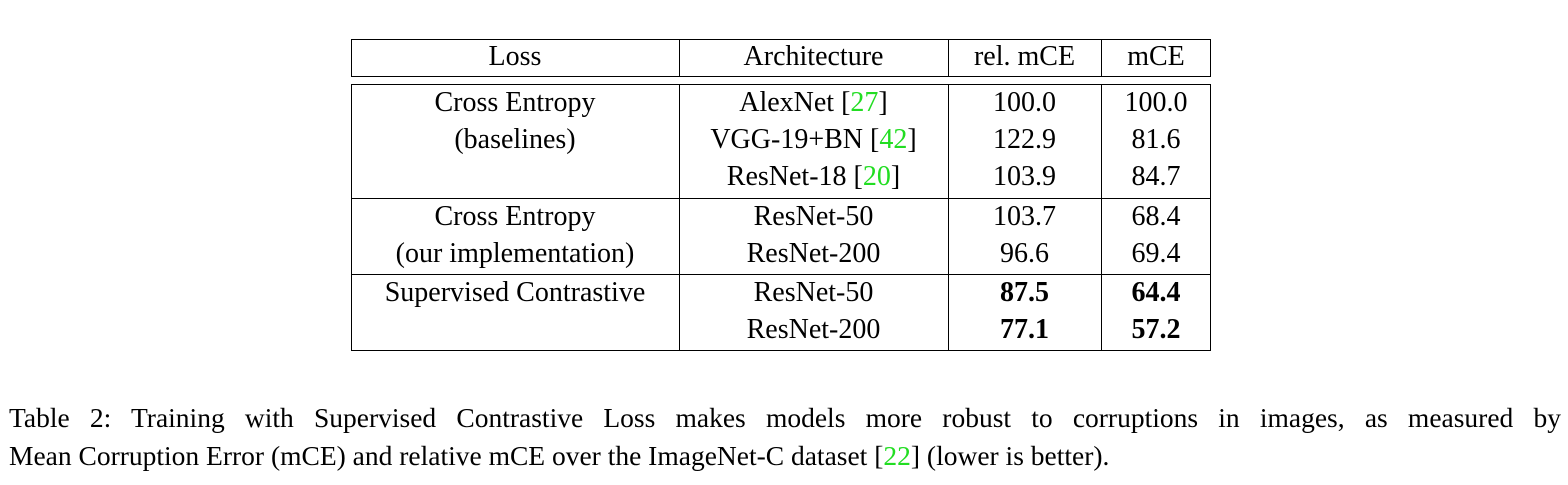 This screenshot has height=485, width=1568. What do you see at coordinates (1156, 329) in the screenshot?
I see `mce-cell-best: 57.2` at bounding box center [1156, 329].